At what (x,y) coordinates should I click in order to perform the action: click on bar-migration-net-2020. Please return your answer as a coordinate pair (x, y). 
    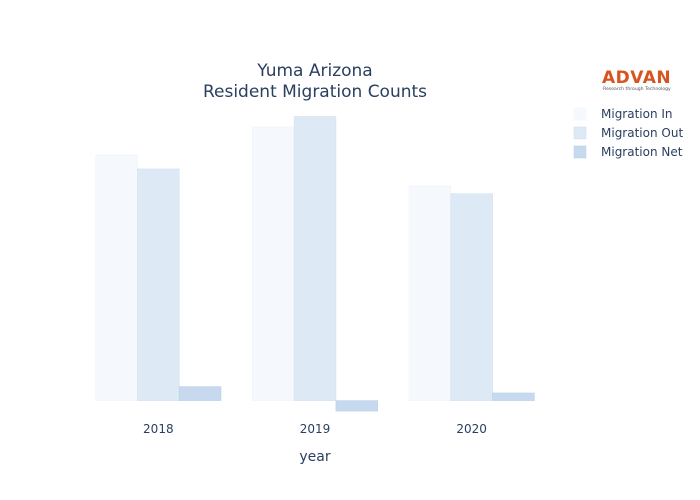
    Looking at the image, I should click on (513, 396).